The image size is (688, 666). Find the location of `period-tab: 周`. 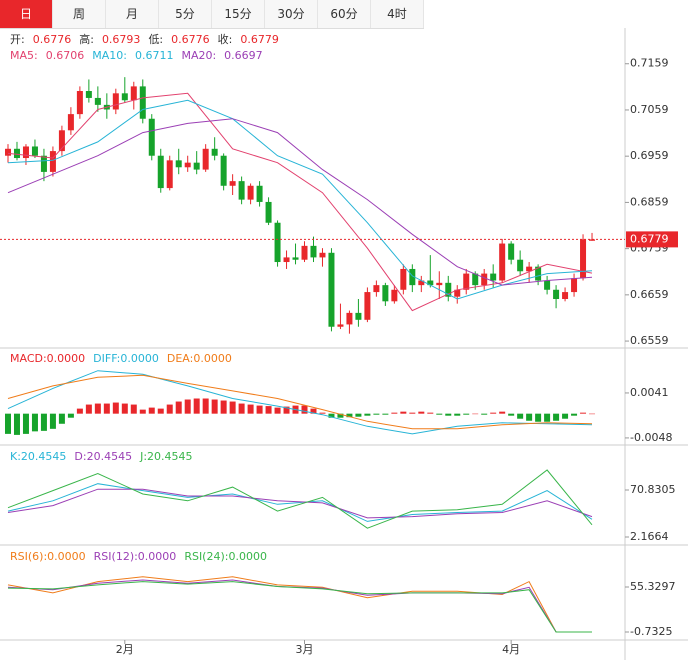

period-tab: 周 is located at coordinates (79, 14).